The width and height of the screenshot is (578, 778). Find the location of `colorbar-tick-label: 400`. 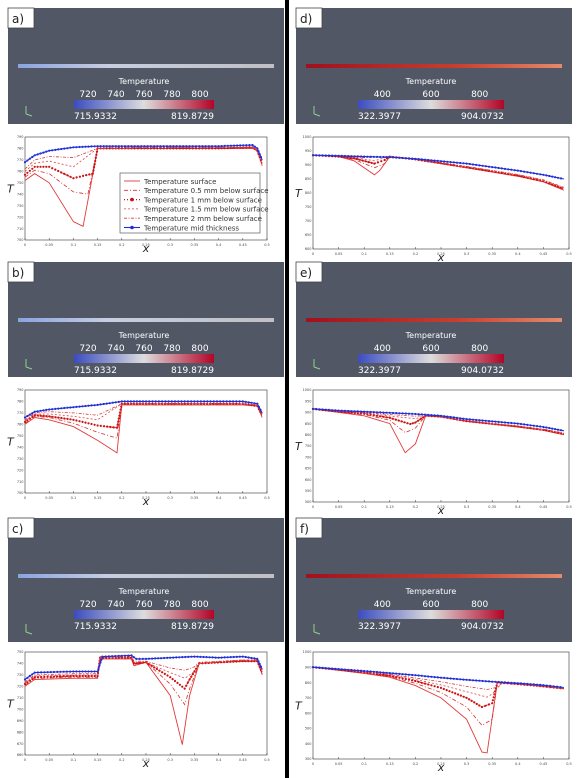

colorbar-tick-label: 400 is located at coordinates (382, 95).